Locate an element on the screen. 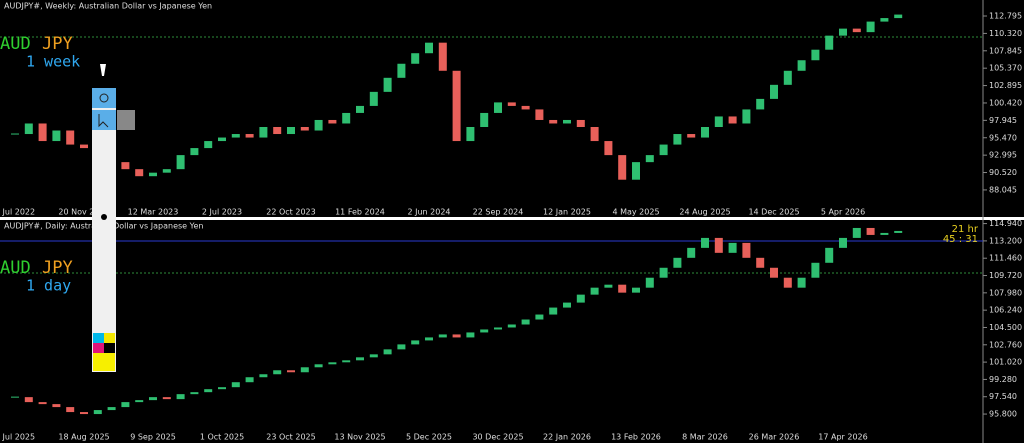  x-tick-label: 20 Nov 2022 is located at coordinates (83, 212).